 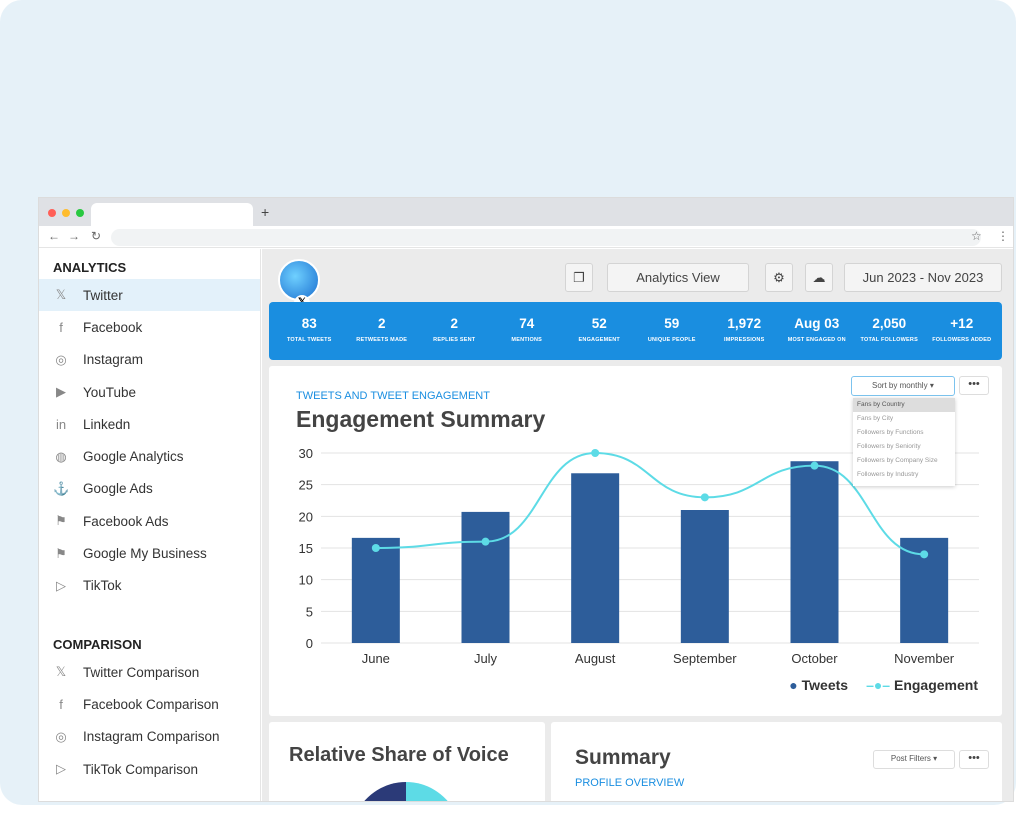 I want to click on y-tick-label: 15, so click(x=306, y=548).